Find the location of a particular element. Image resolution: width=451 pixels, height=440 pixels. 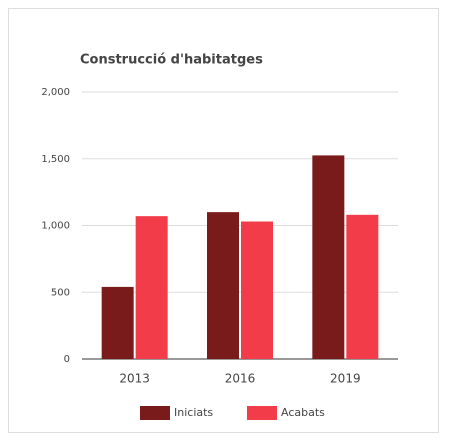

legend-label: Acabats is located at coordinates (303, 412).